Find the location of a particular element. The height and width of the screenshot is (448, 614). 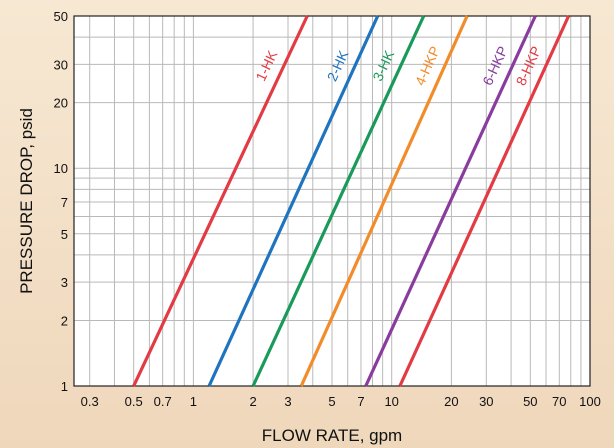

x-tick-label: 70 is located at coordinates (559, 401).